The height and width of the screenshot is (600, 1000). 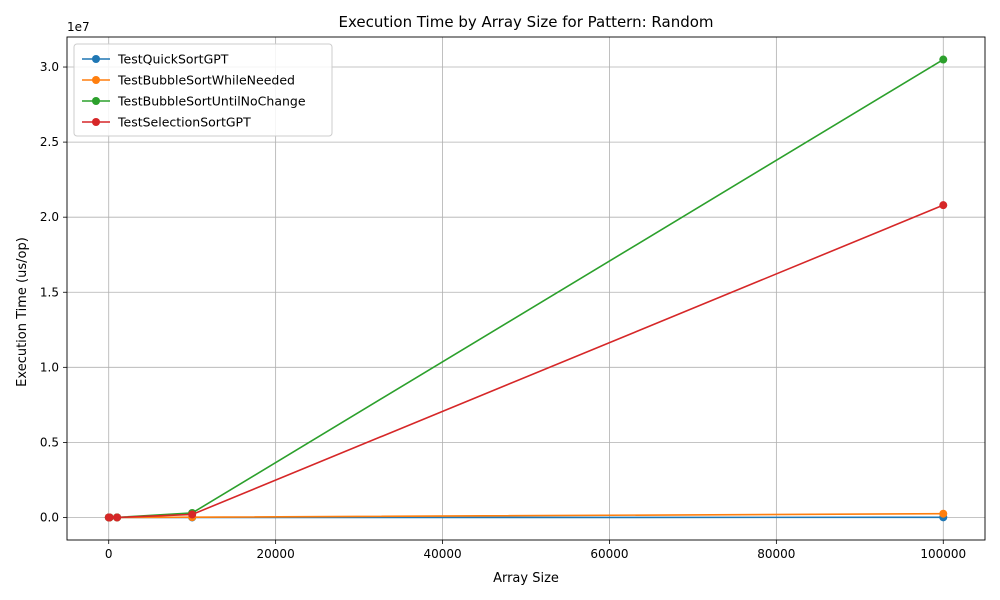 I want to click on x-tick-label: 0, so click(x=109, y=554).